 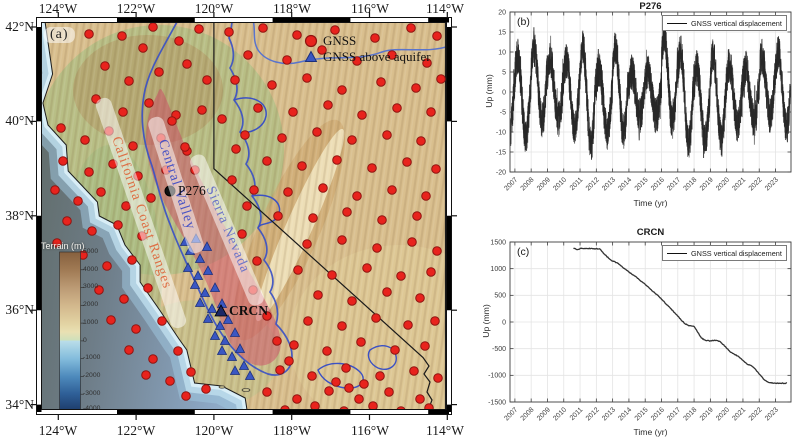 I want to click on y-tick-label: -500, so click(x=499, y=349).